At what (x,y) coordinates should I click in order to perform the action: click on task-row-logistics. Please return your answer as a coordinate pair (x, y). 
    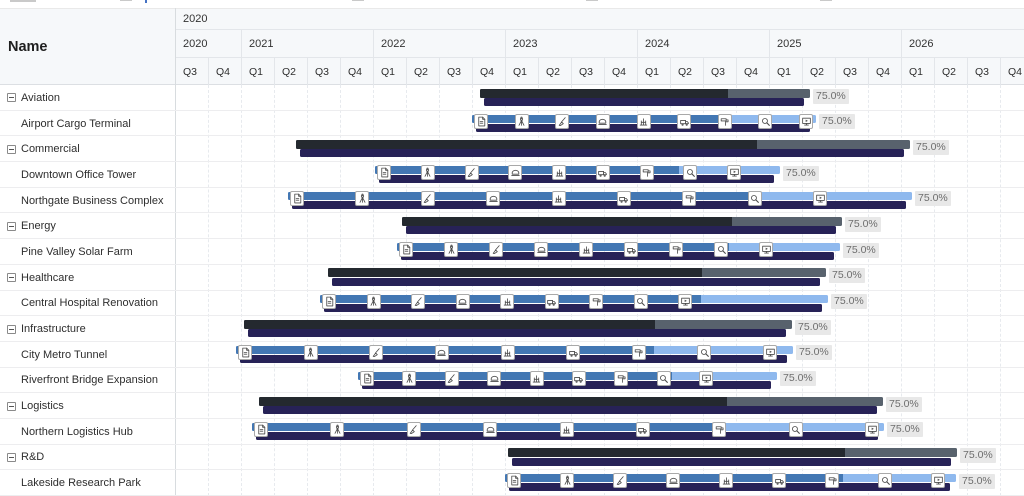
    Looking at the image, I should click on (512, 406).